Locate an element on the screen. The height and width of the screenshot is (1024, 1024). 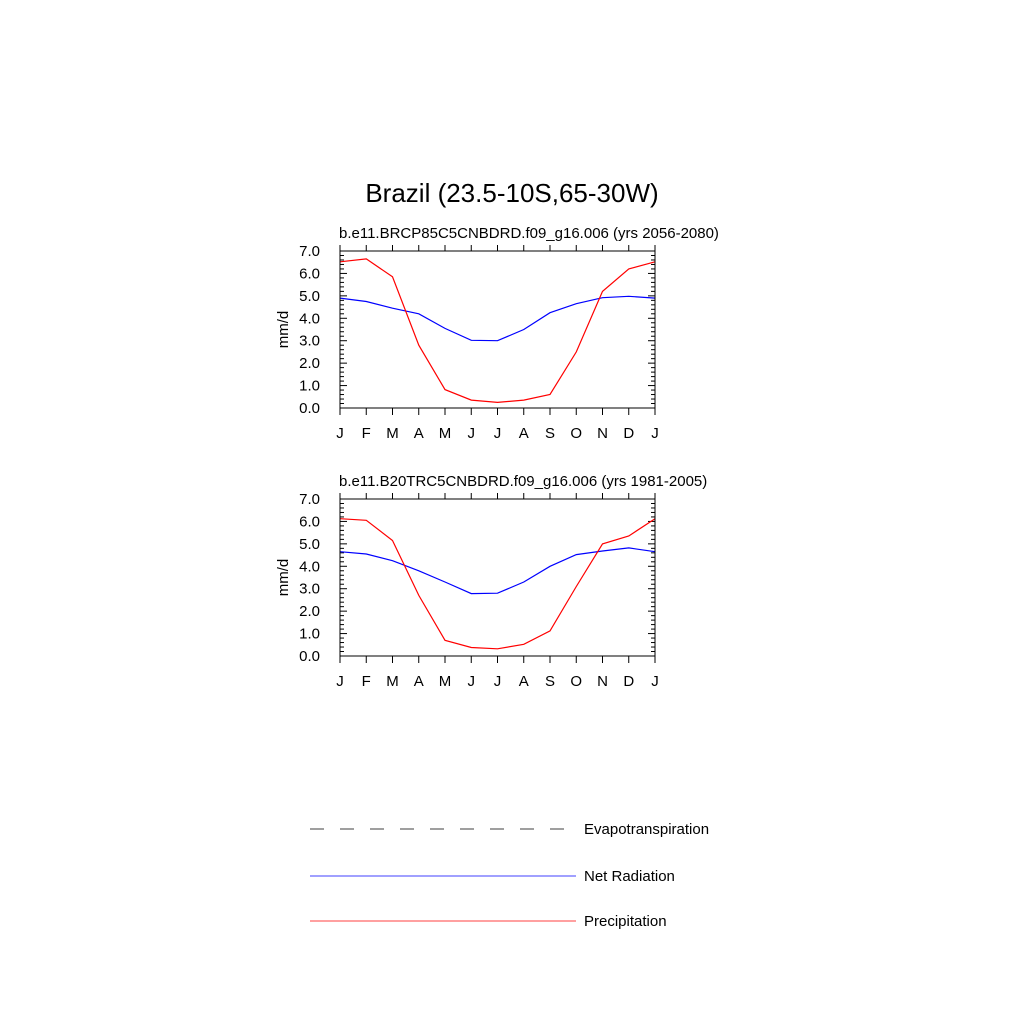
legend-label-net-radiation: Net Radiation is located at coordinates (629, 876).